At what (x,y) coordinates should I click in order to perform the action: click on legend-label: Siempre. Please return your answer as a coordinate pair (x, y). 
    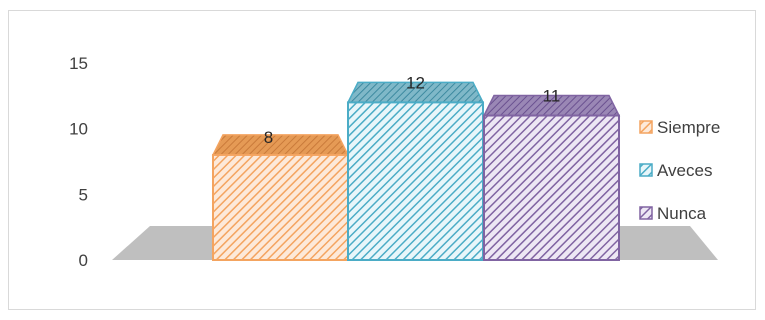
    Looking at the image, I should click on (688, 127).